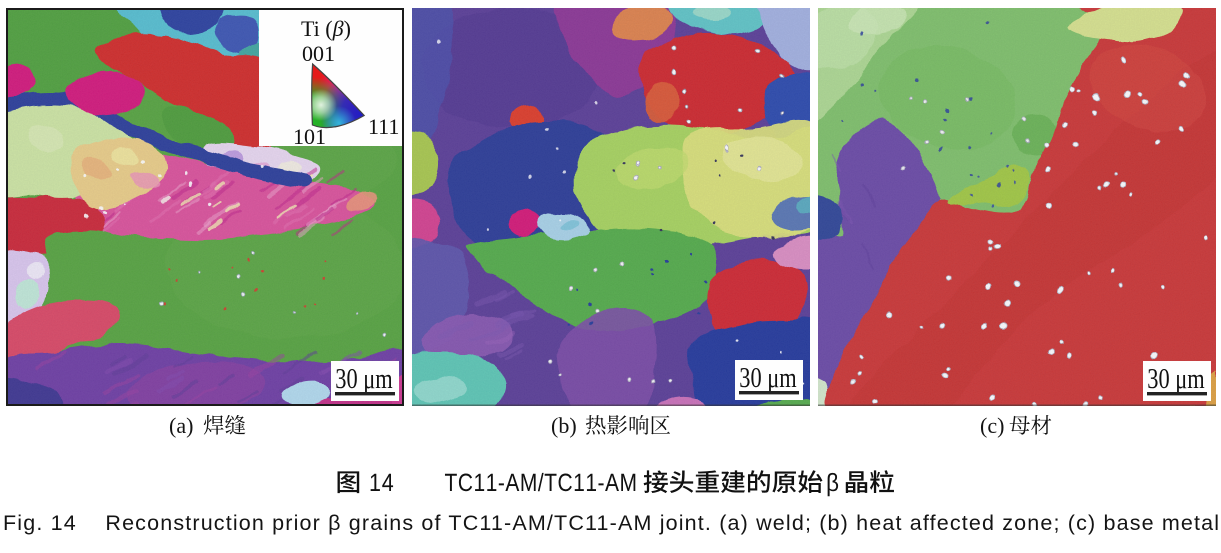 The image size is (1221, 553). Describe the element at coordinates (181, 425) in the screenshot. I see `svg-text: (a)` at that location.